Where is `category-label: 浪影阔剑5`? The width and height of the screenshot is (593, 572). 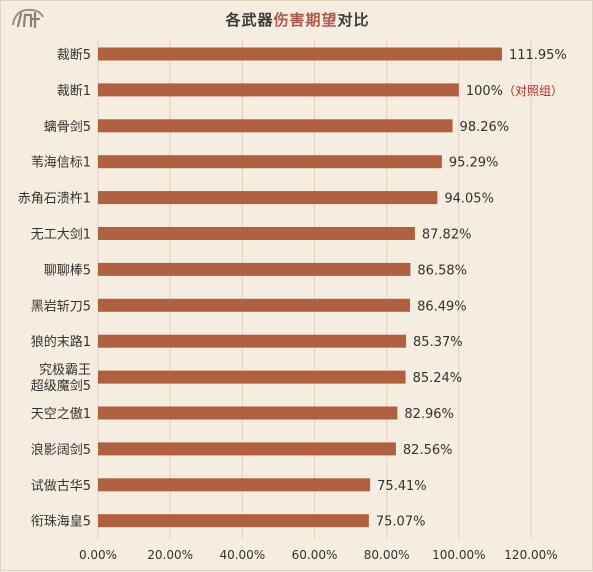
category-label: 浪影阔剑5 is located at coordinates (61, 450).